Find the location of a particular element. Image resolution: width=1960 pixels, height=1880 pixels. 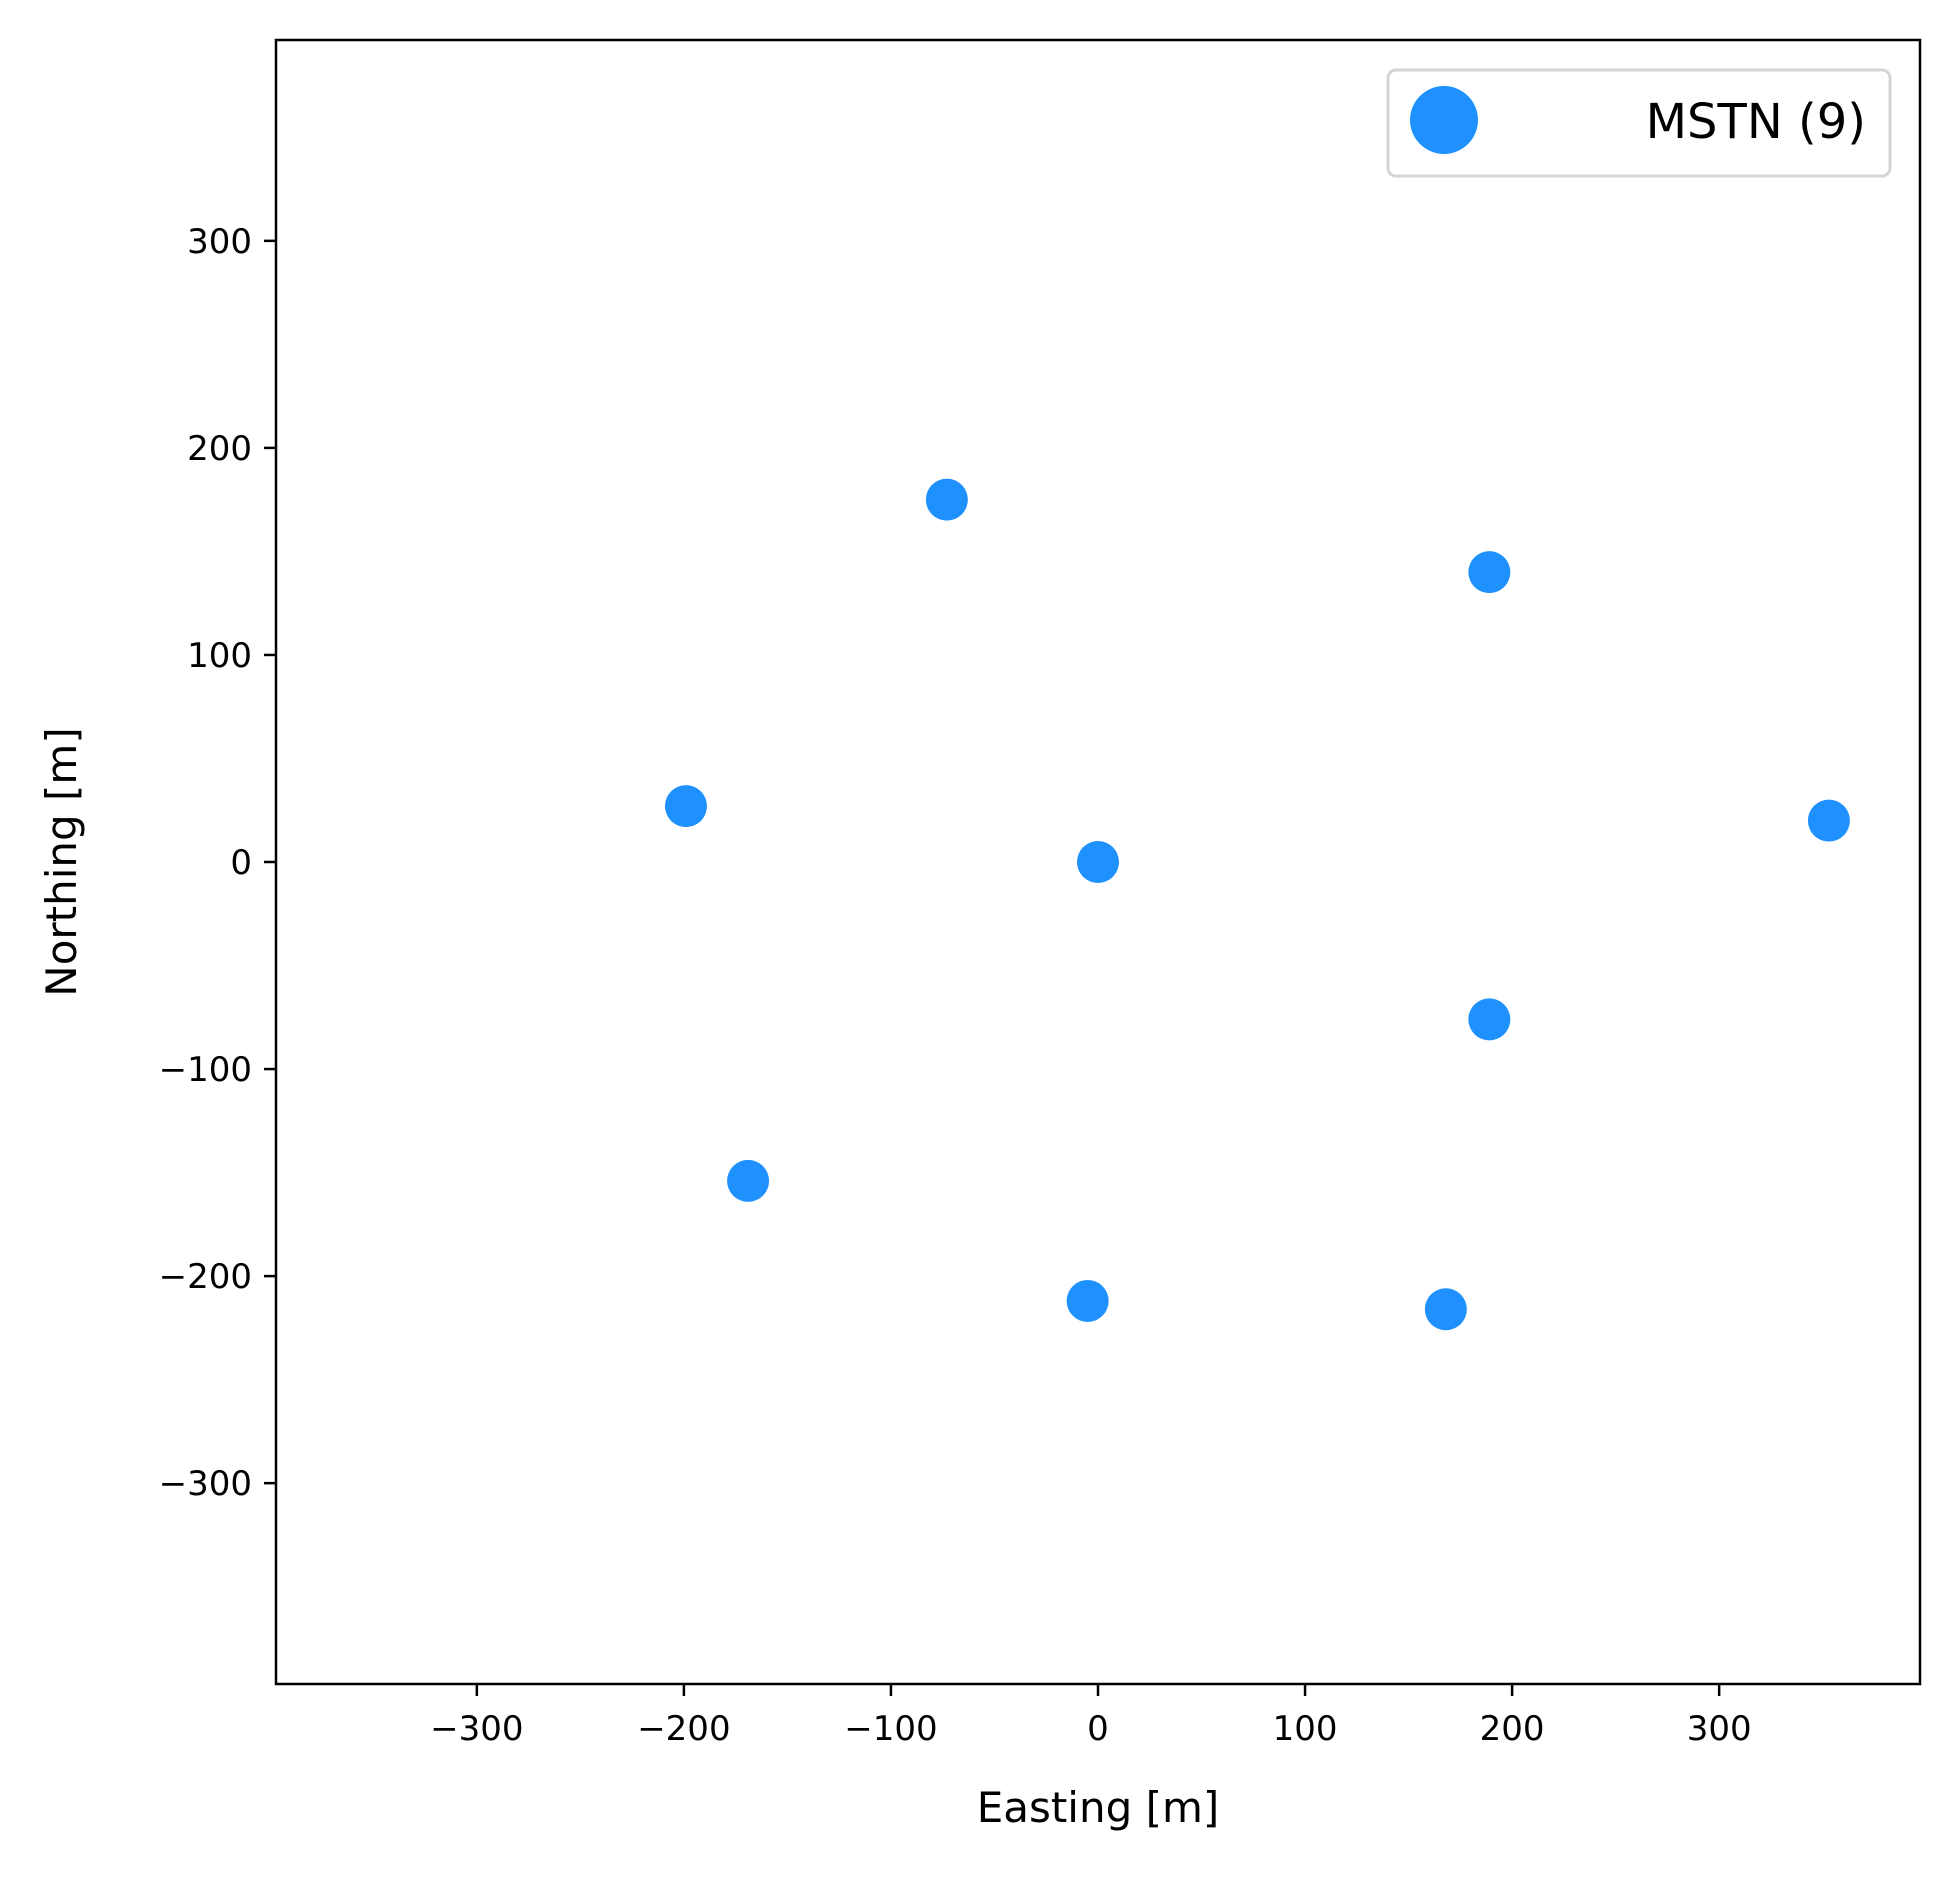

x-tick-label: 300 is located at coordinates (1719, 1729).